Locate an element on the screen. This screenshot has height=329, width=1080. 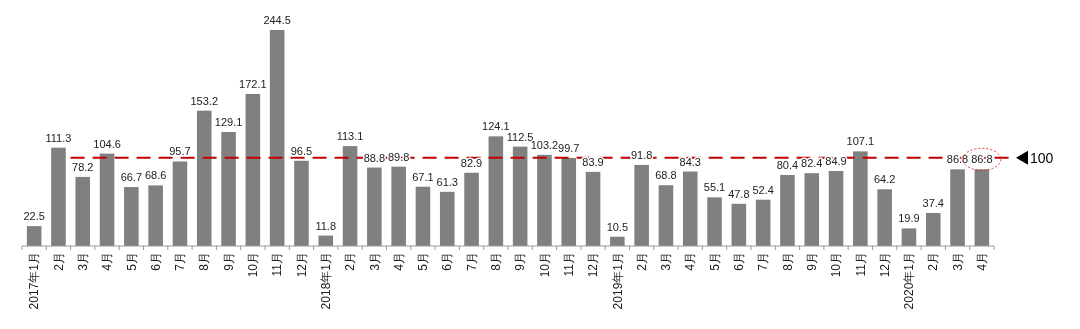
ref-line-label: 100 is located at coordinates (1042, 157).